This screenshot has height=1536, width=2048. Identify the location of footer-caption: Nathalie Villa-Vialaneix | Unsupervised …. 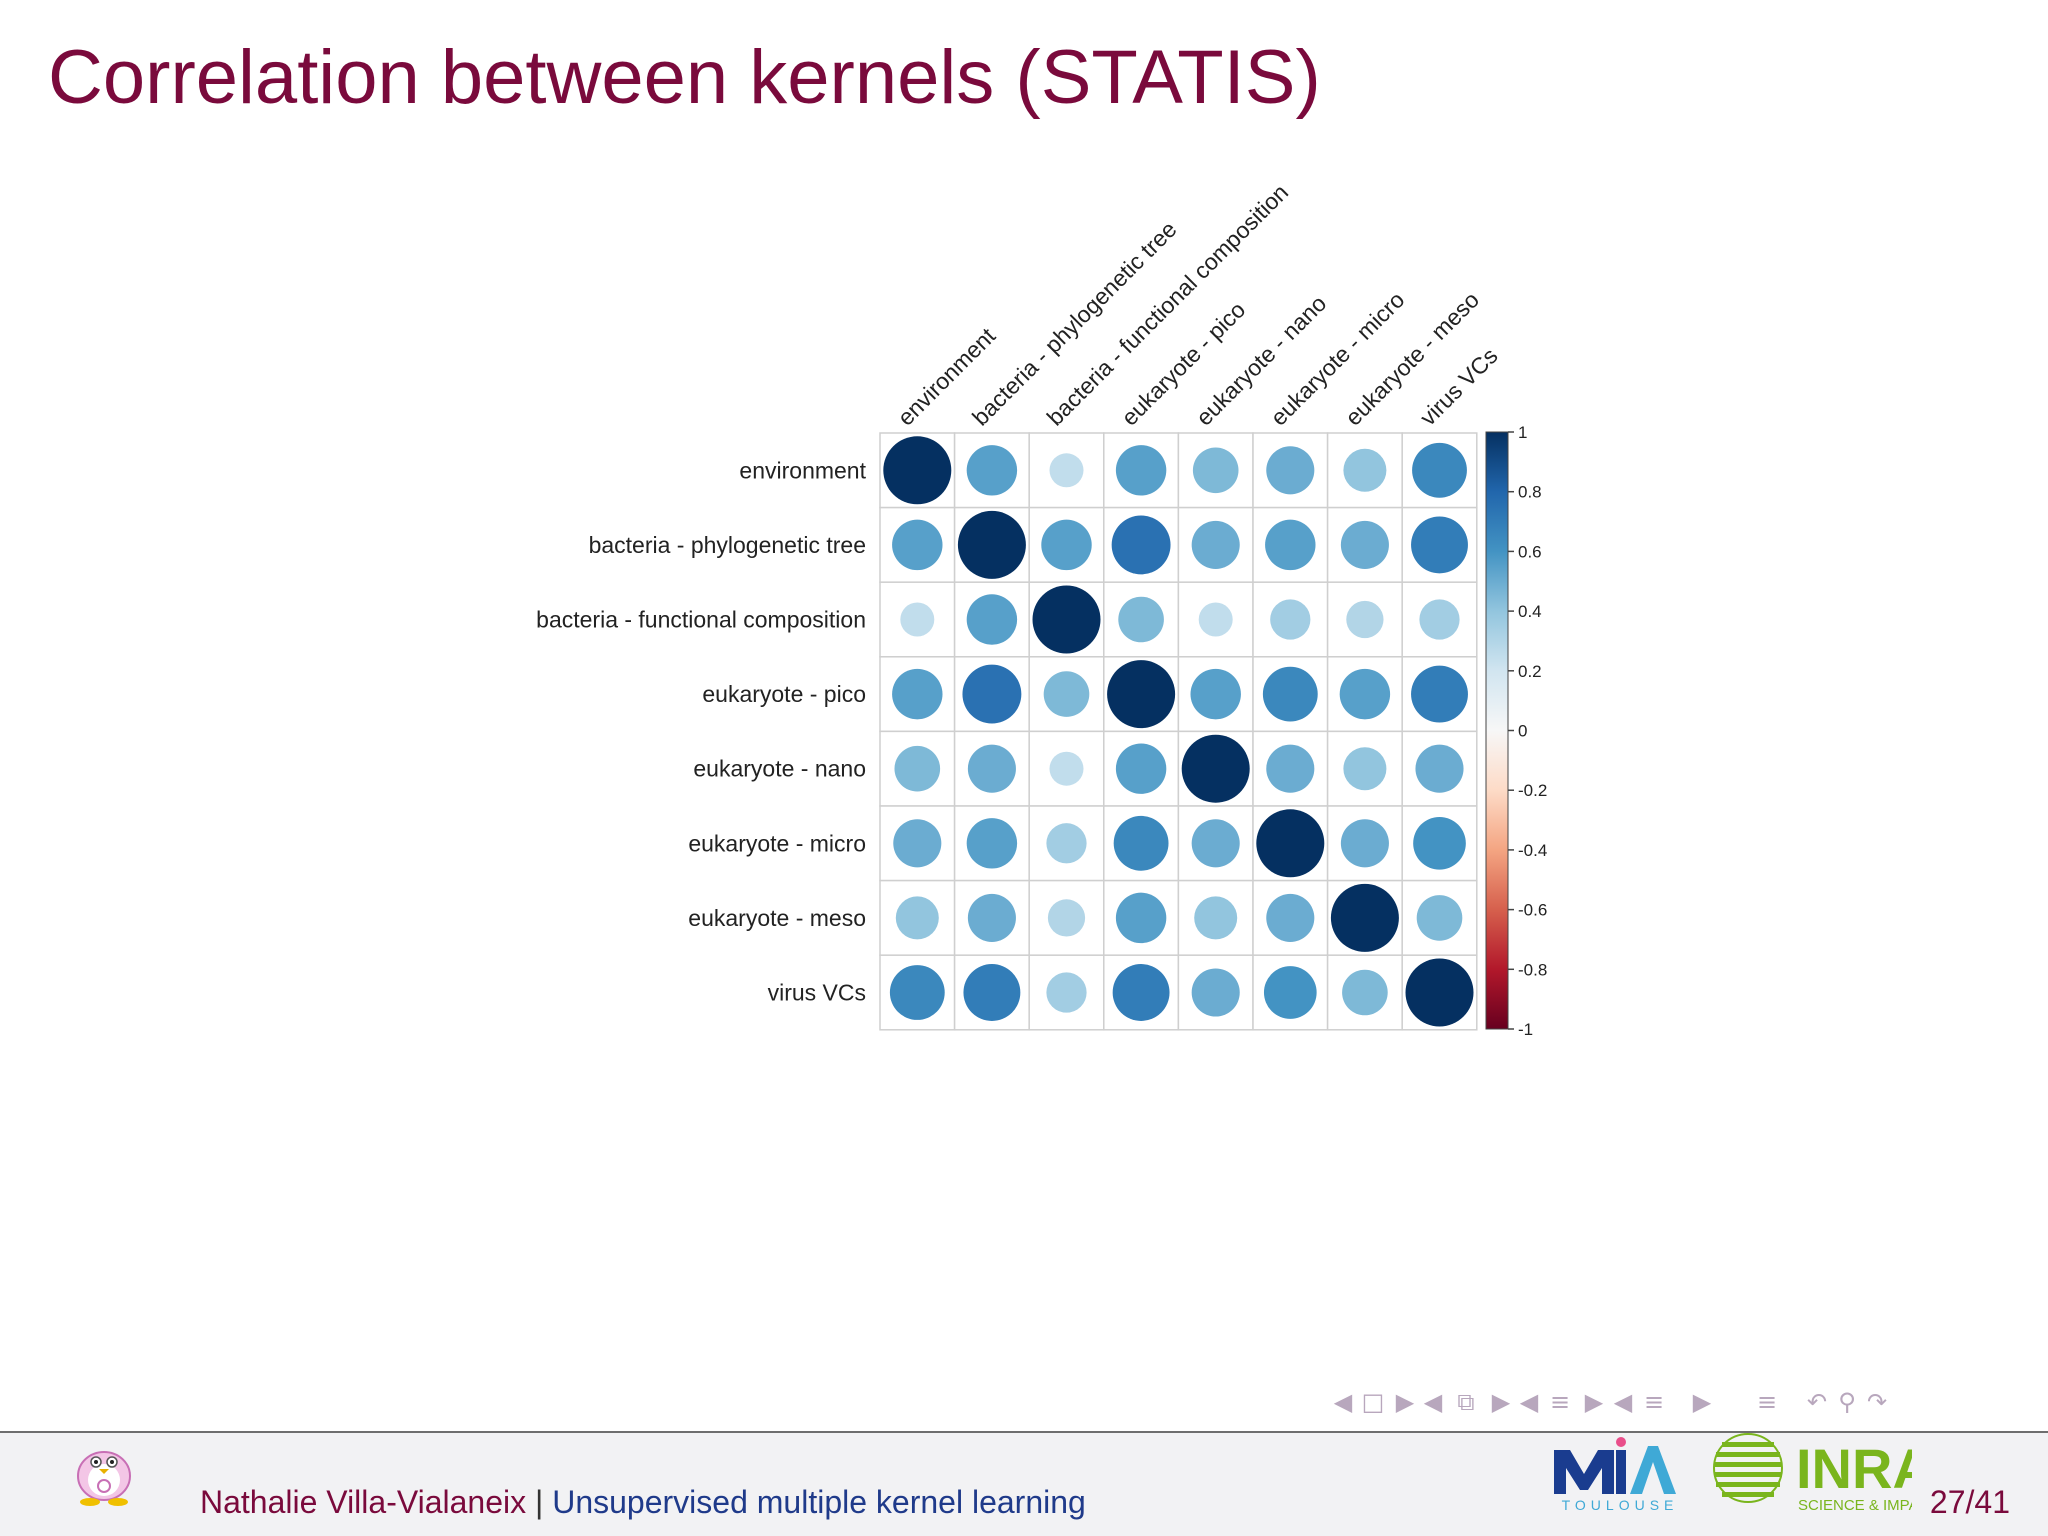
(643, 1502).